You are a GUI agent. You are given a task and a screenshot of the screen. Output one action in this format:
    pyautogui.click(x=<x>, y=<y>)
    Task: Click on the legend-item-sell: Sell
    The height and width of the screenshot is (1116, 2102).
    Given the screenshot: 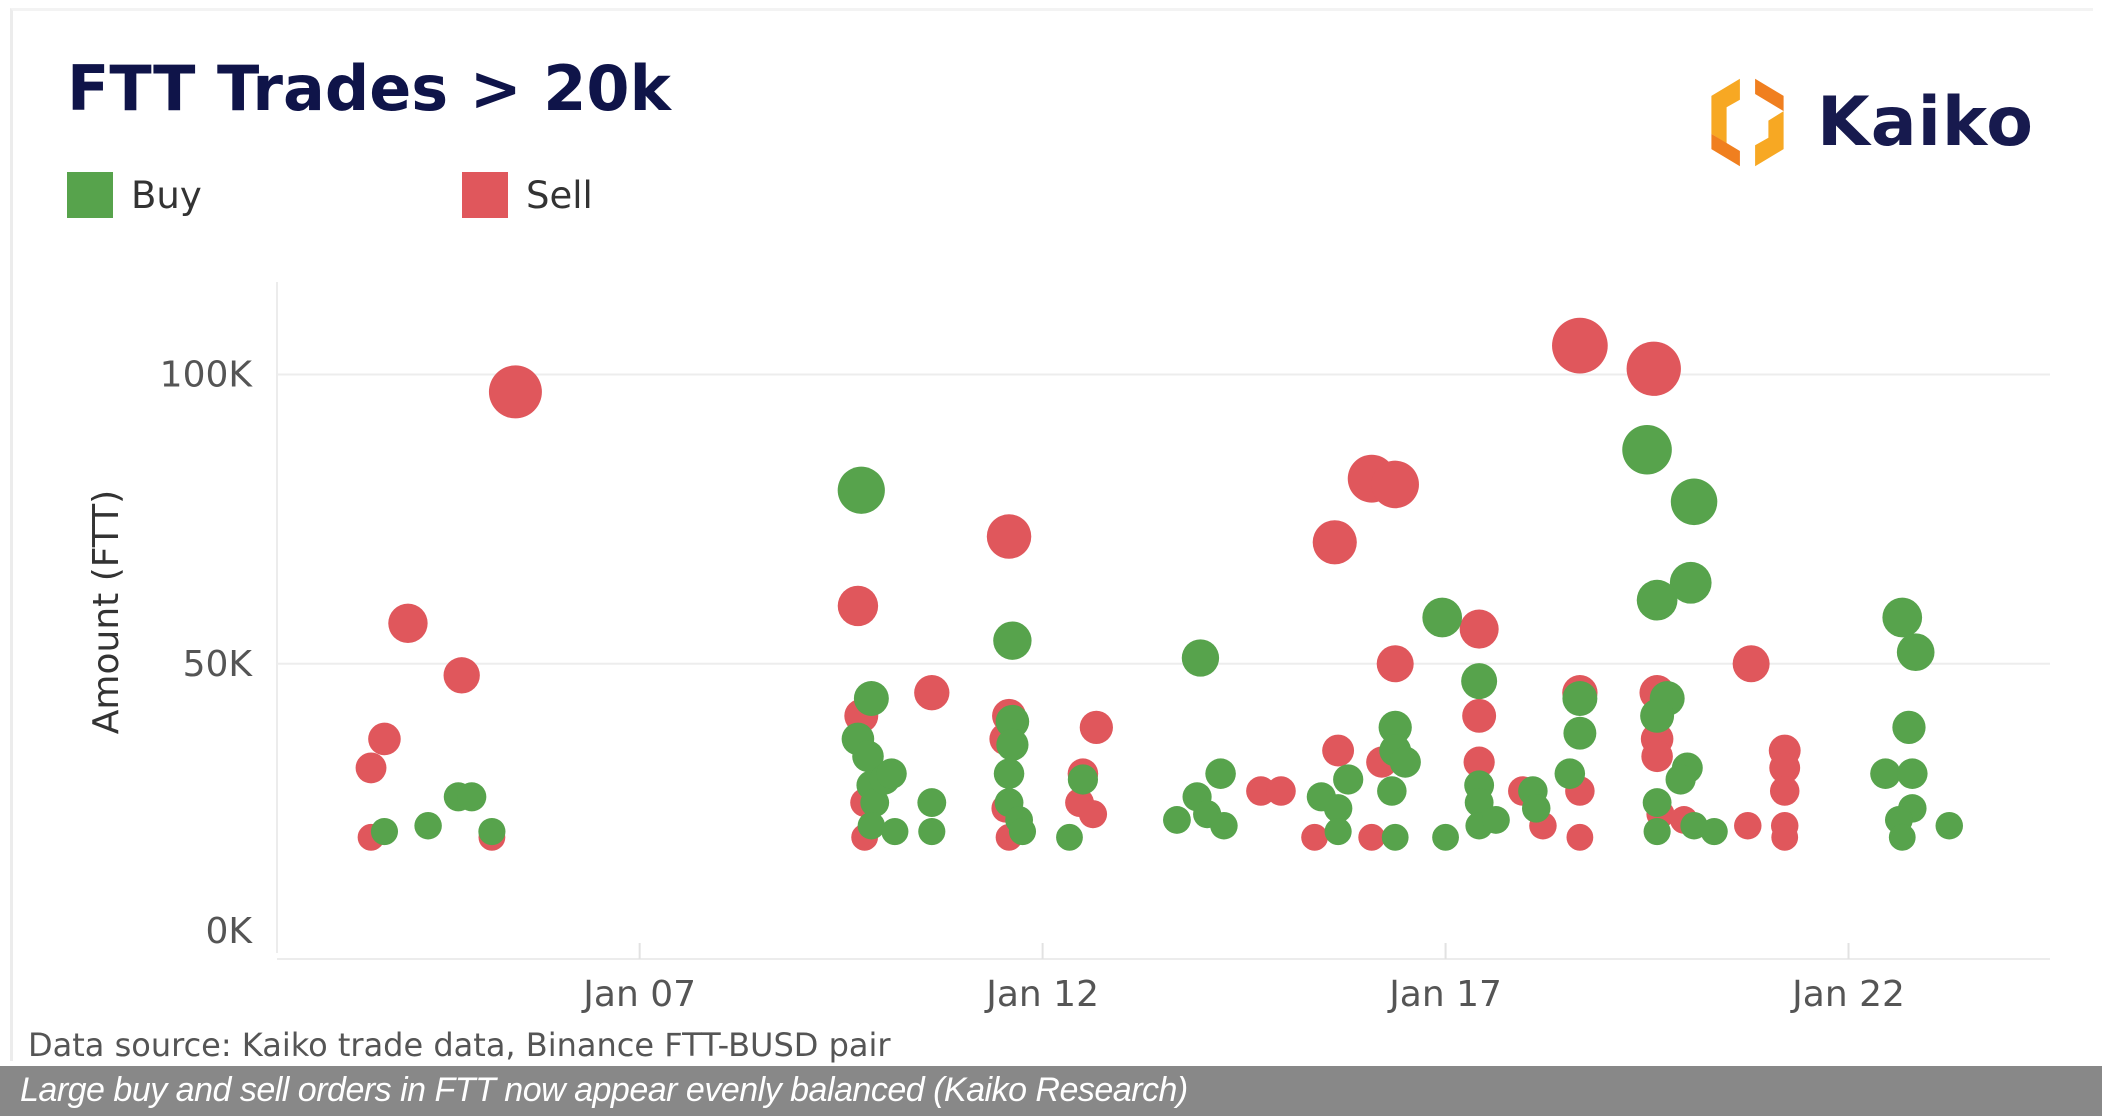 What is the action you would take?
    pyautogui.click(x=527, y=195)
    